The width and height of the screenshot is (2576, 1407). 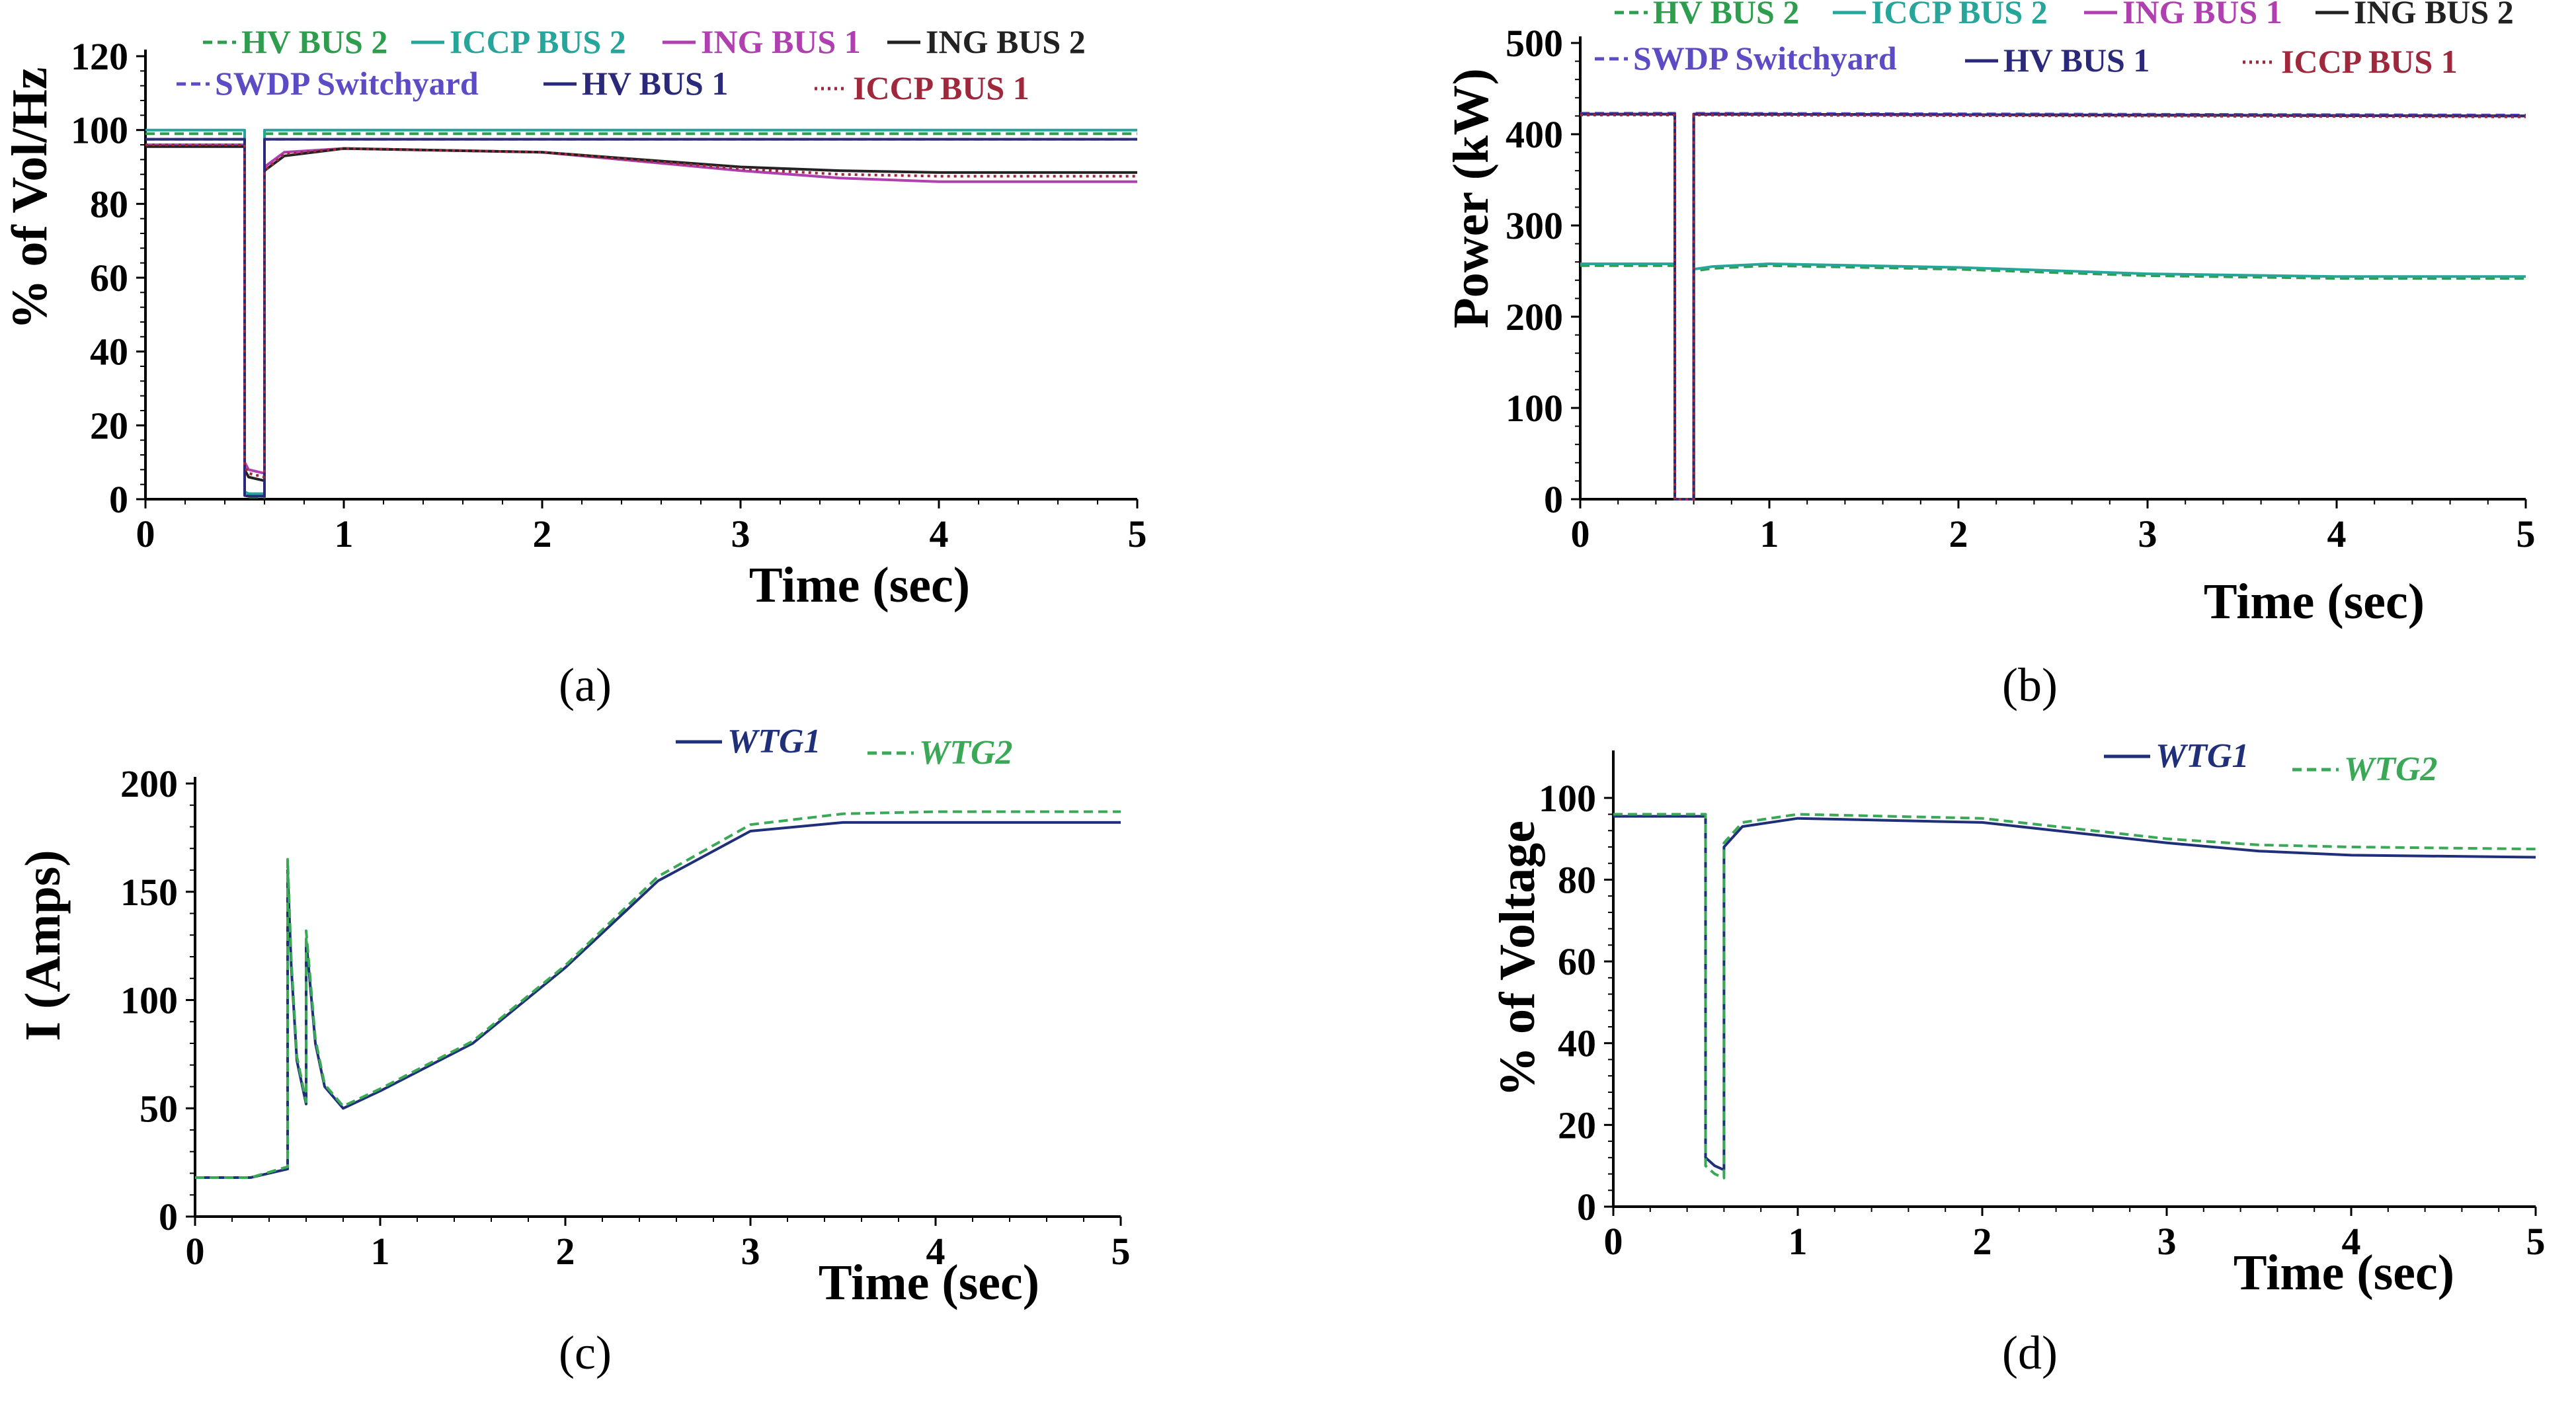 What do you see at coordinates (1471, 198) in the screenshot?
I see `y-axis-title: Power (kW)` at bounding box center [1471, 198].